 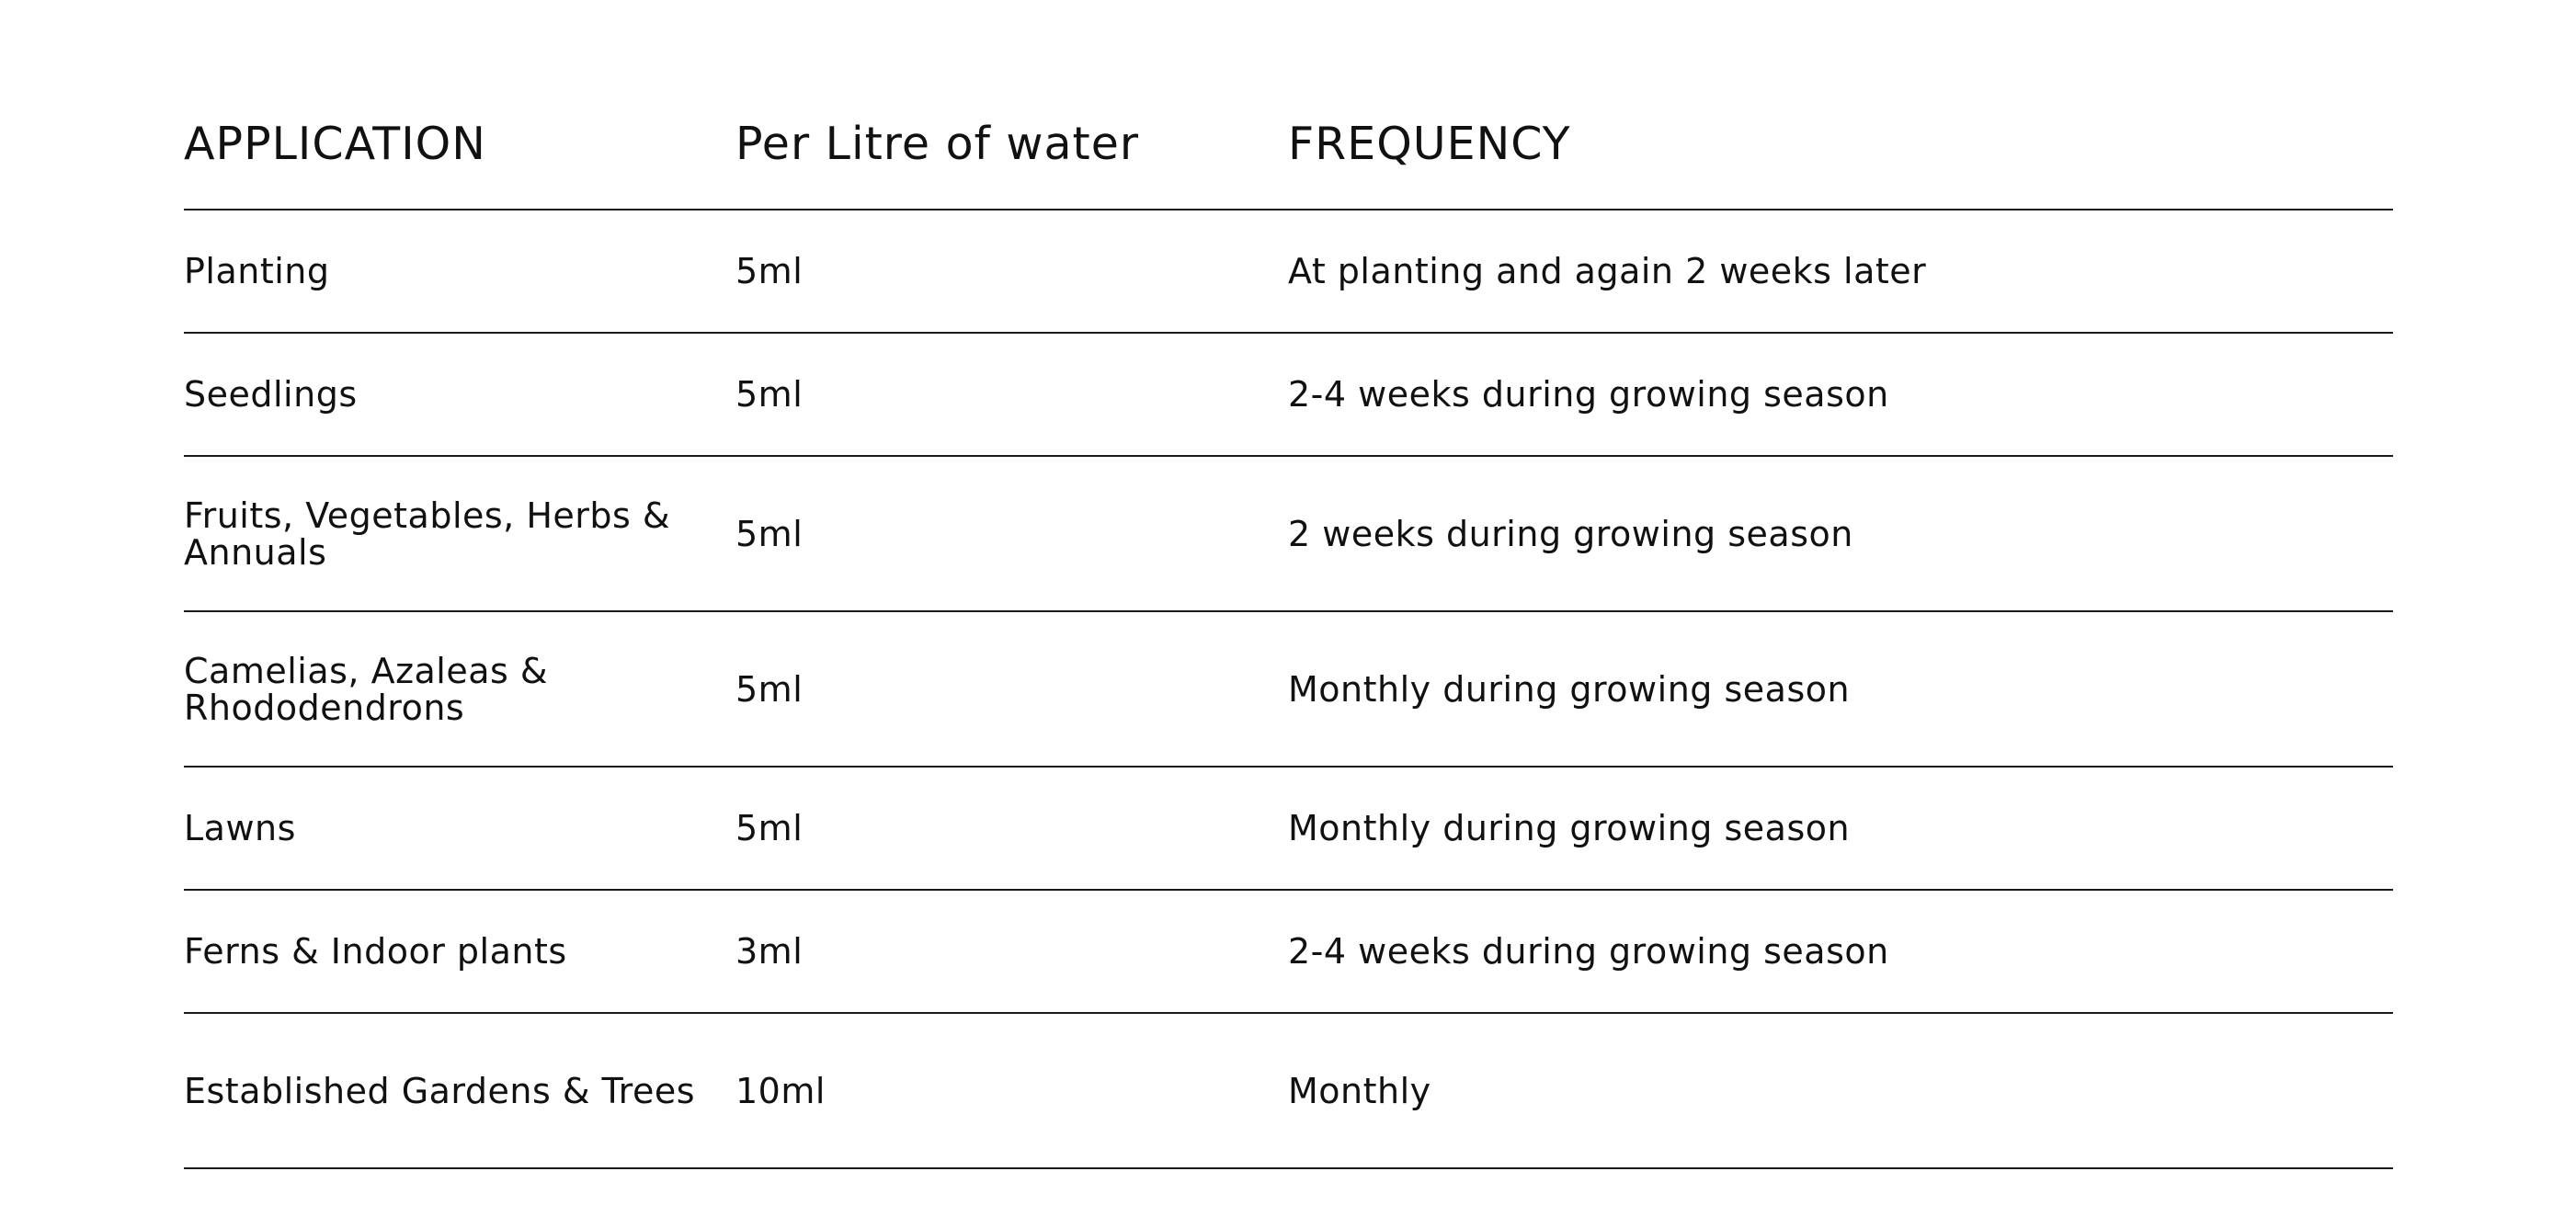 What do you see at coordinates (1607, 271) in the screenshot?
I see `cell-frequency: At planting and again 2 weeks later` at bounding box center [1607, 271].